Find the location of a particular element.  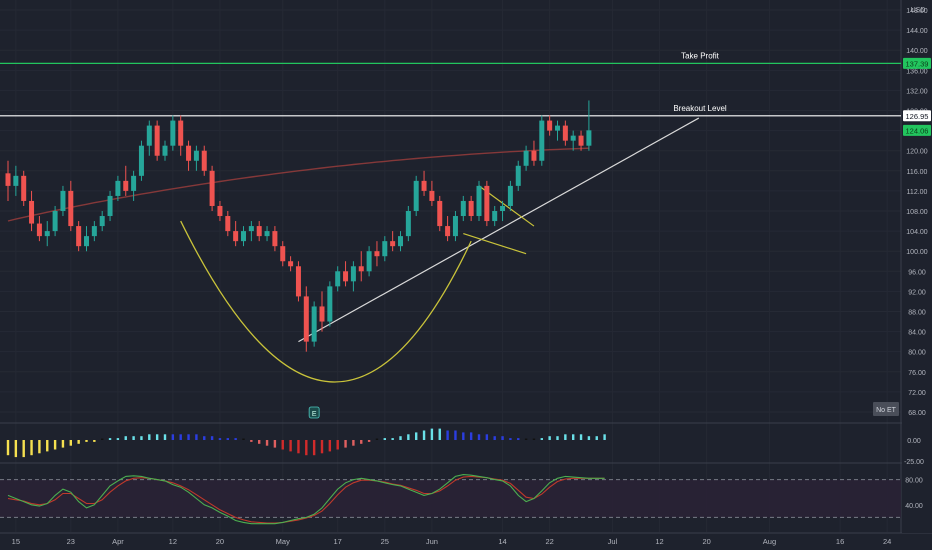

price-tick-label: 112.00 is located at coordinates (917, 192).